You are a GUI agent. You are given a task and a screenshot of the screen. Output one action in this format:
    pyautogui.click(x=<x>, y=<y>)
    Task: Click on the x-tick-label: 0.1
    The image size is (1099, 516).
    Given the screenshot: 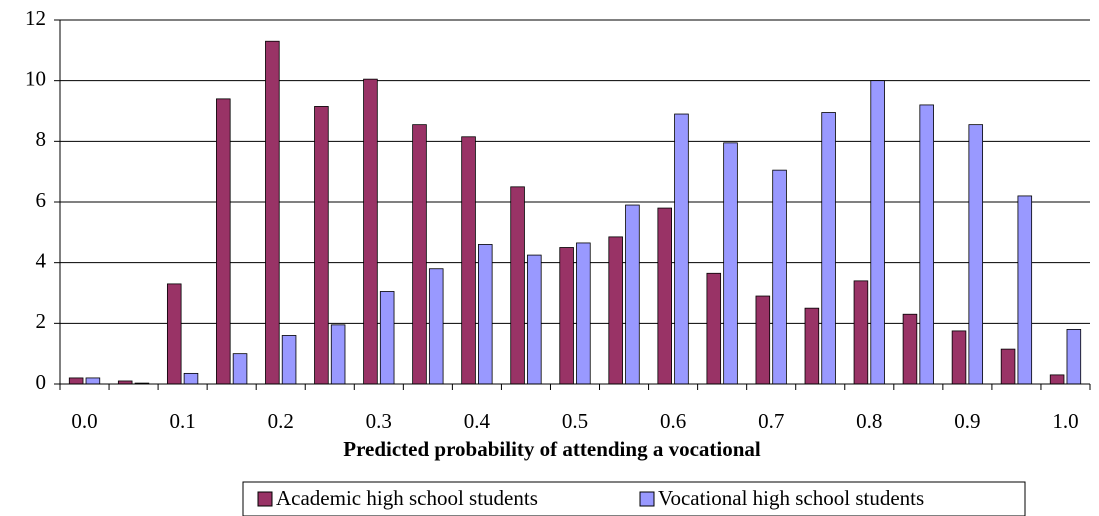 What is the action you would take?
    pyautogui.click(x=182, y=421)
    